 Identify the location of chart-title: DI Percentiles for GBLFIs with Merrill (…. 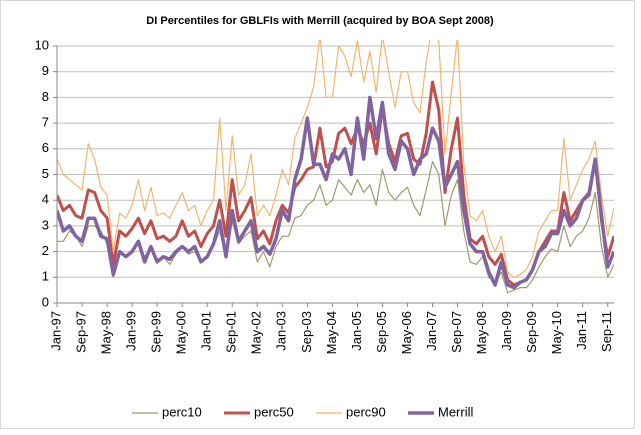
(320, 21).